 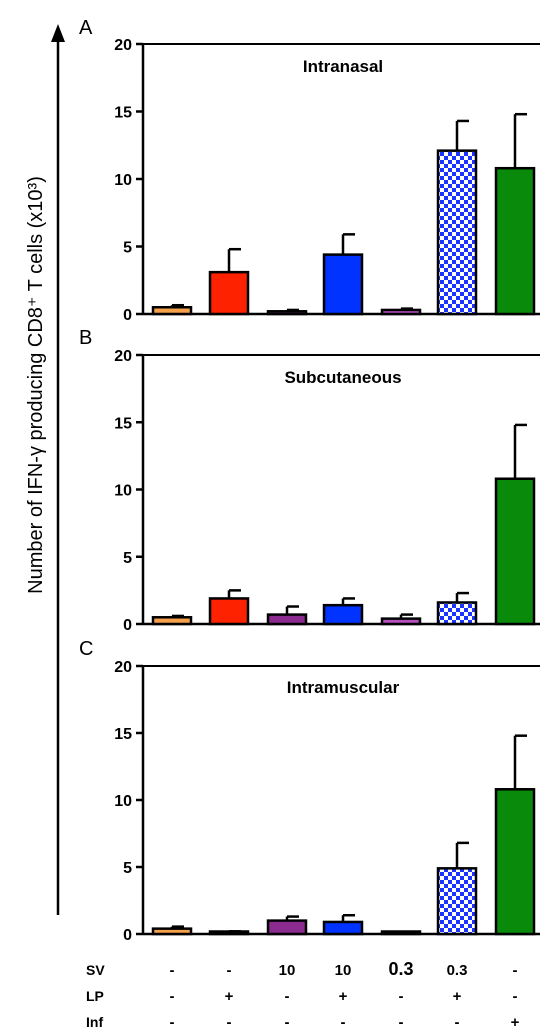 What do you see at coordinates (86, 28) in the screenshot?
I see `panel-letter-a: A` at bounding box center [86, 28].